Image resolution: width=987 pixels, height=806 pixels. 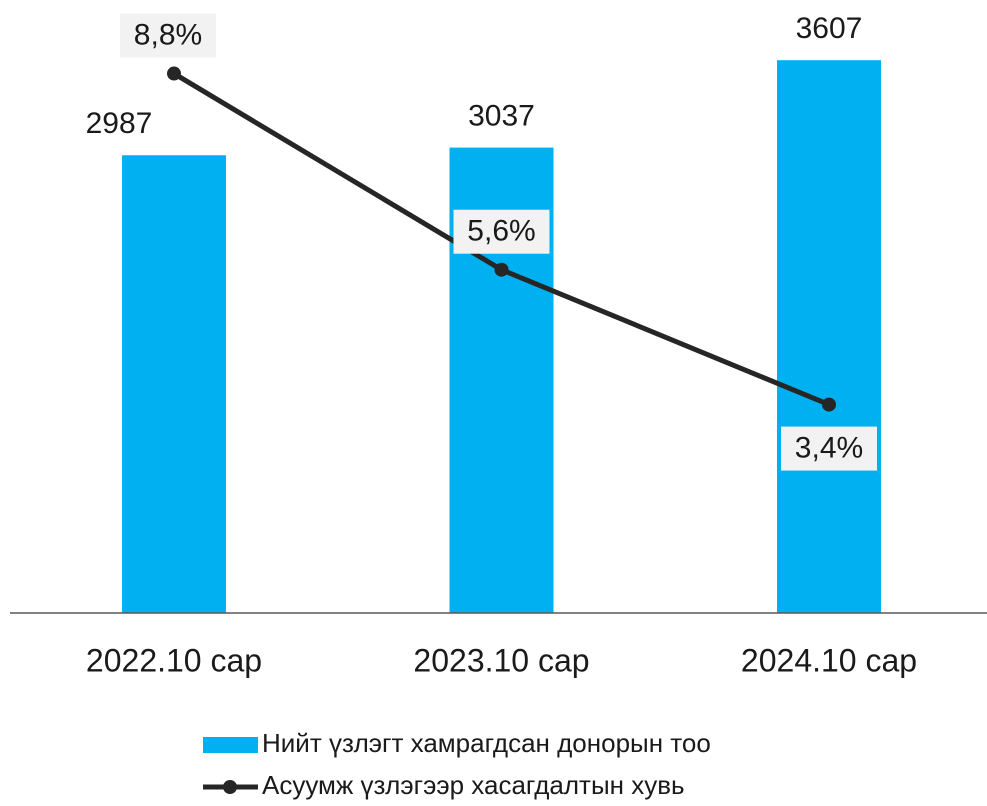 I want to click on bar-value-label: 3037, so click(x=501, y=116).